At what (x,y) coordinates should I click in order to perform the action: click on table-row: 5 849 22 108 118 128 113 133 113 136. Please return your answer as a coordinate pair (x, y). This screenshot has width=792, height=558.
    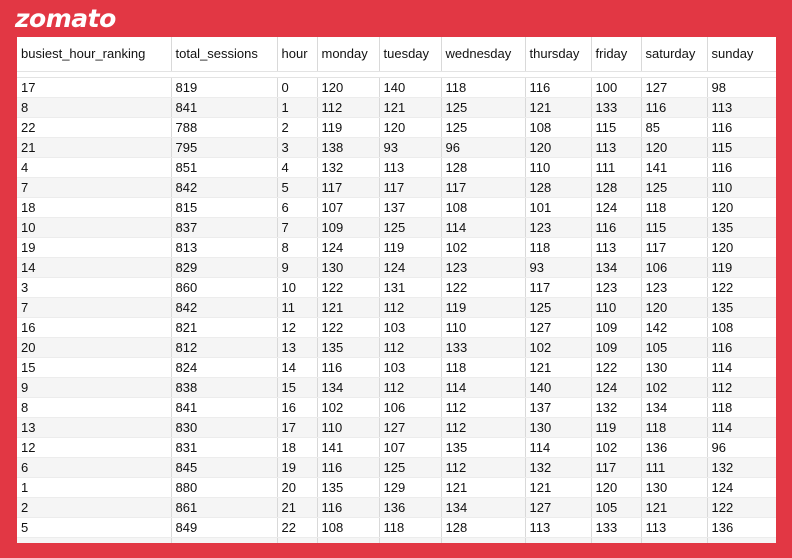
    Looking at the image, I should click on (396, 527).